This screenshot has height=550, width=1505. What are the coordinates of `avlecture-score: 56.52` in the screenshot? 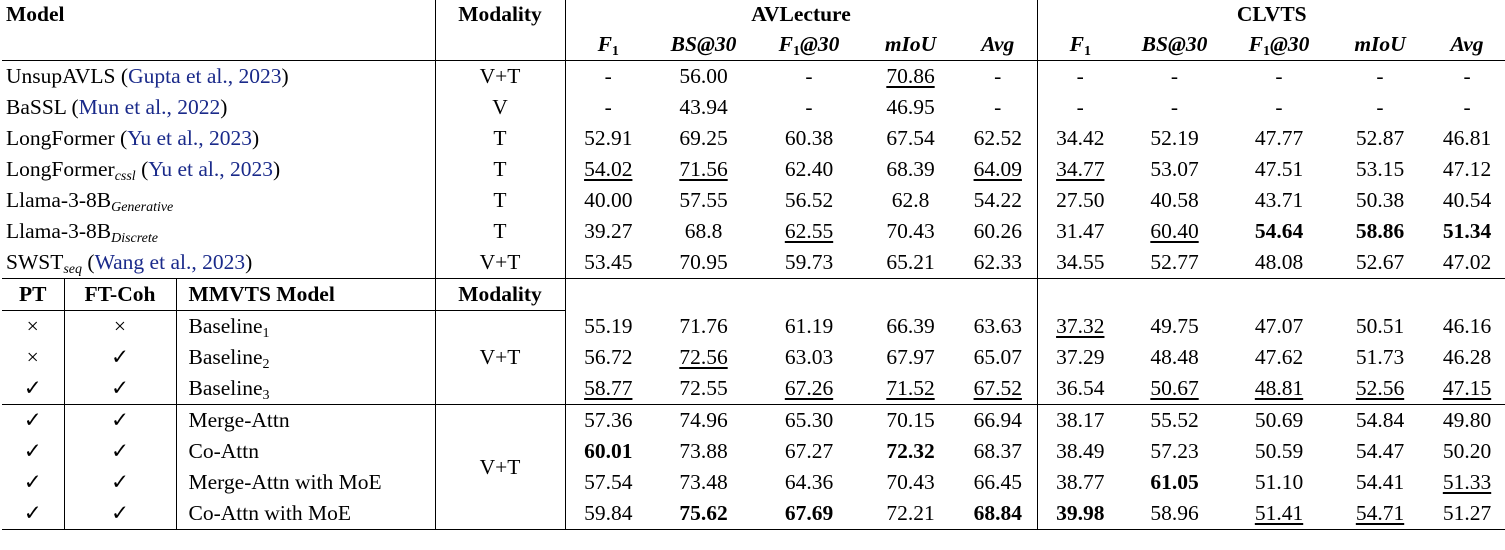 It's located at (809, 200).